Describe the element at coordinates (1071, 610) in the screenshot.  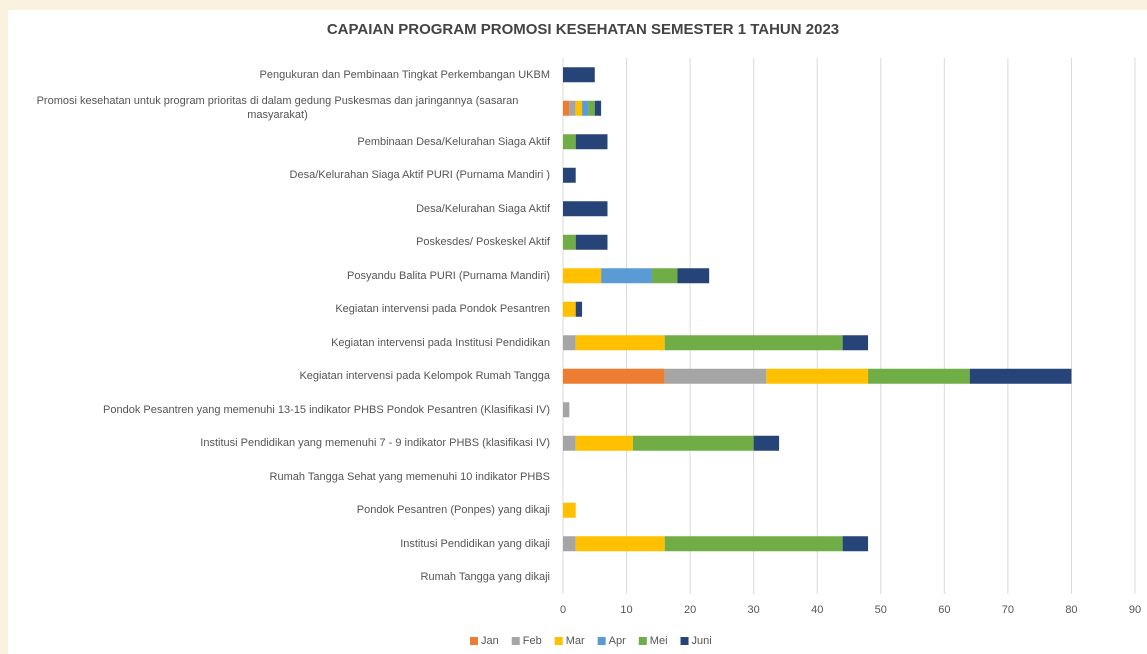
I see `x-tick-label: 80` at that location.